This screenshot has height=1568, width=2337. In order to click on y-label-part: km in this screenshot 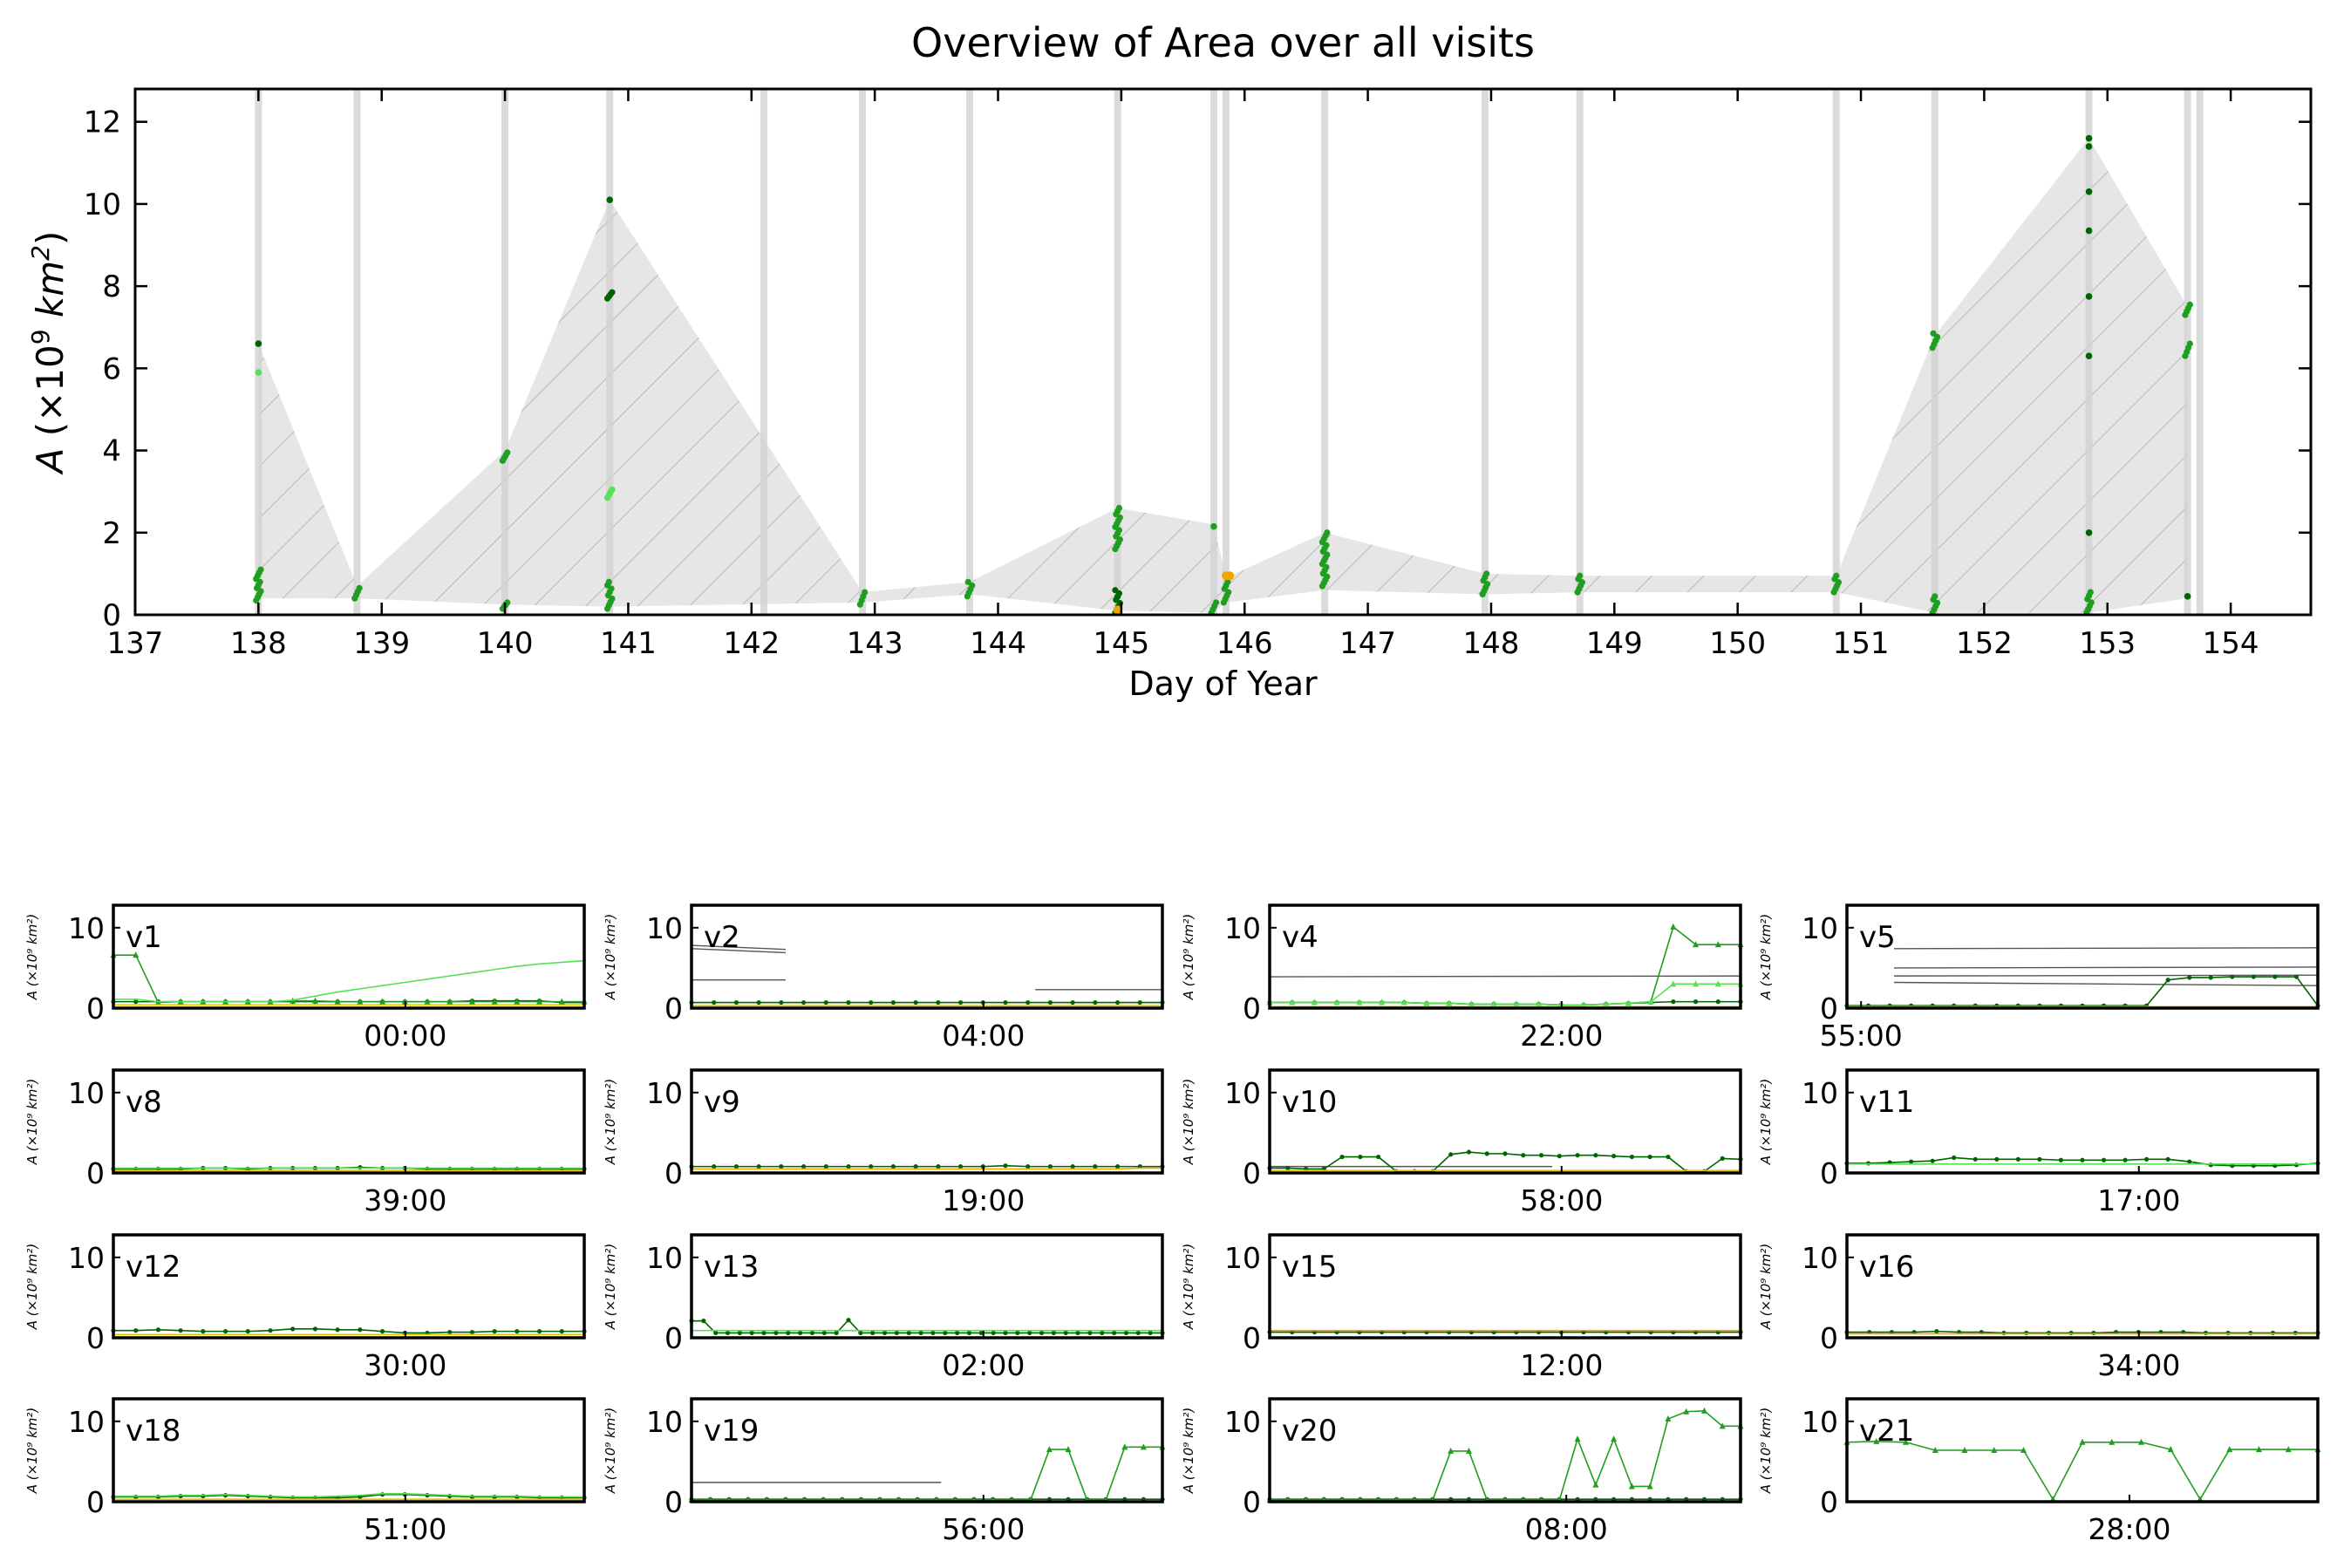, I will do `click(50, 296)`.